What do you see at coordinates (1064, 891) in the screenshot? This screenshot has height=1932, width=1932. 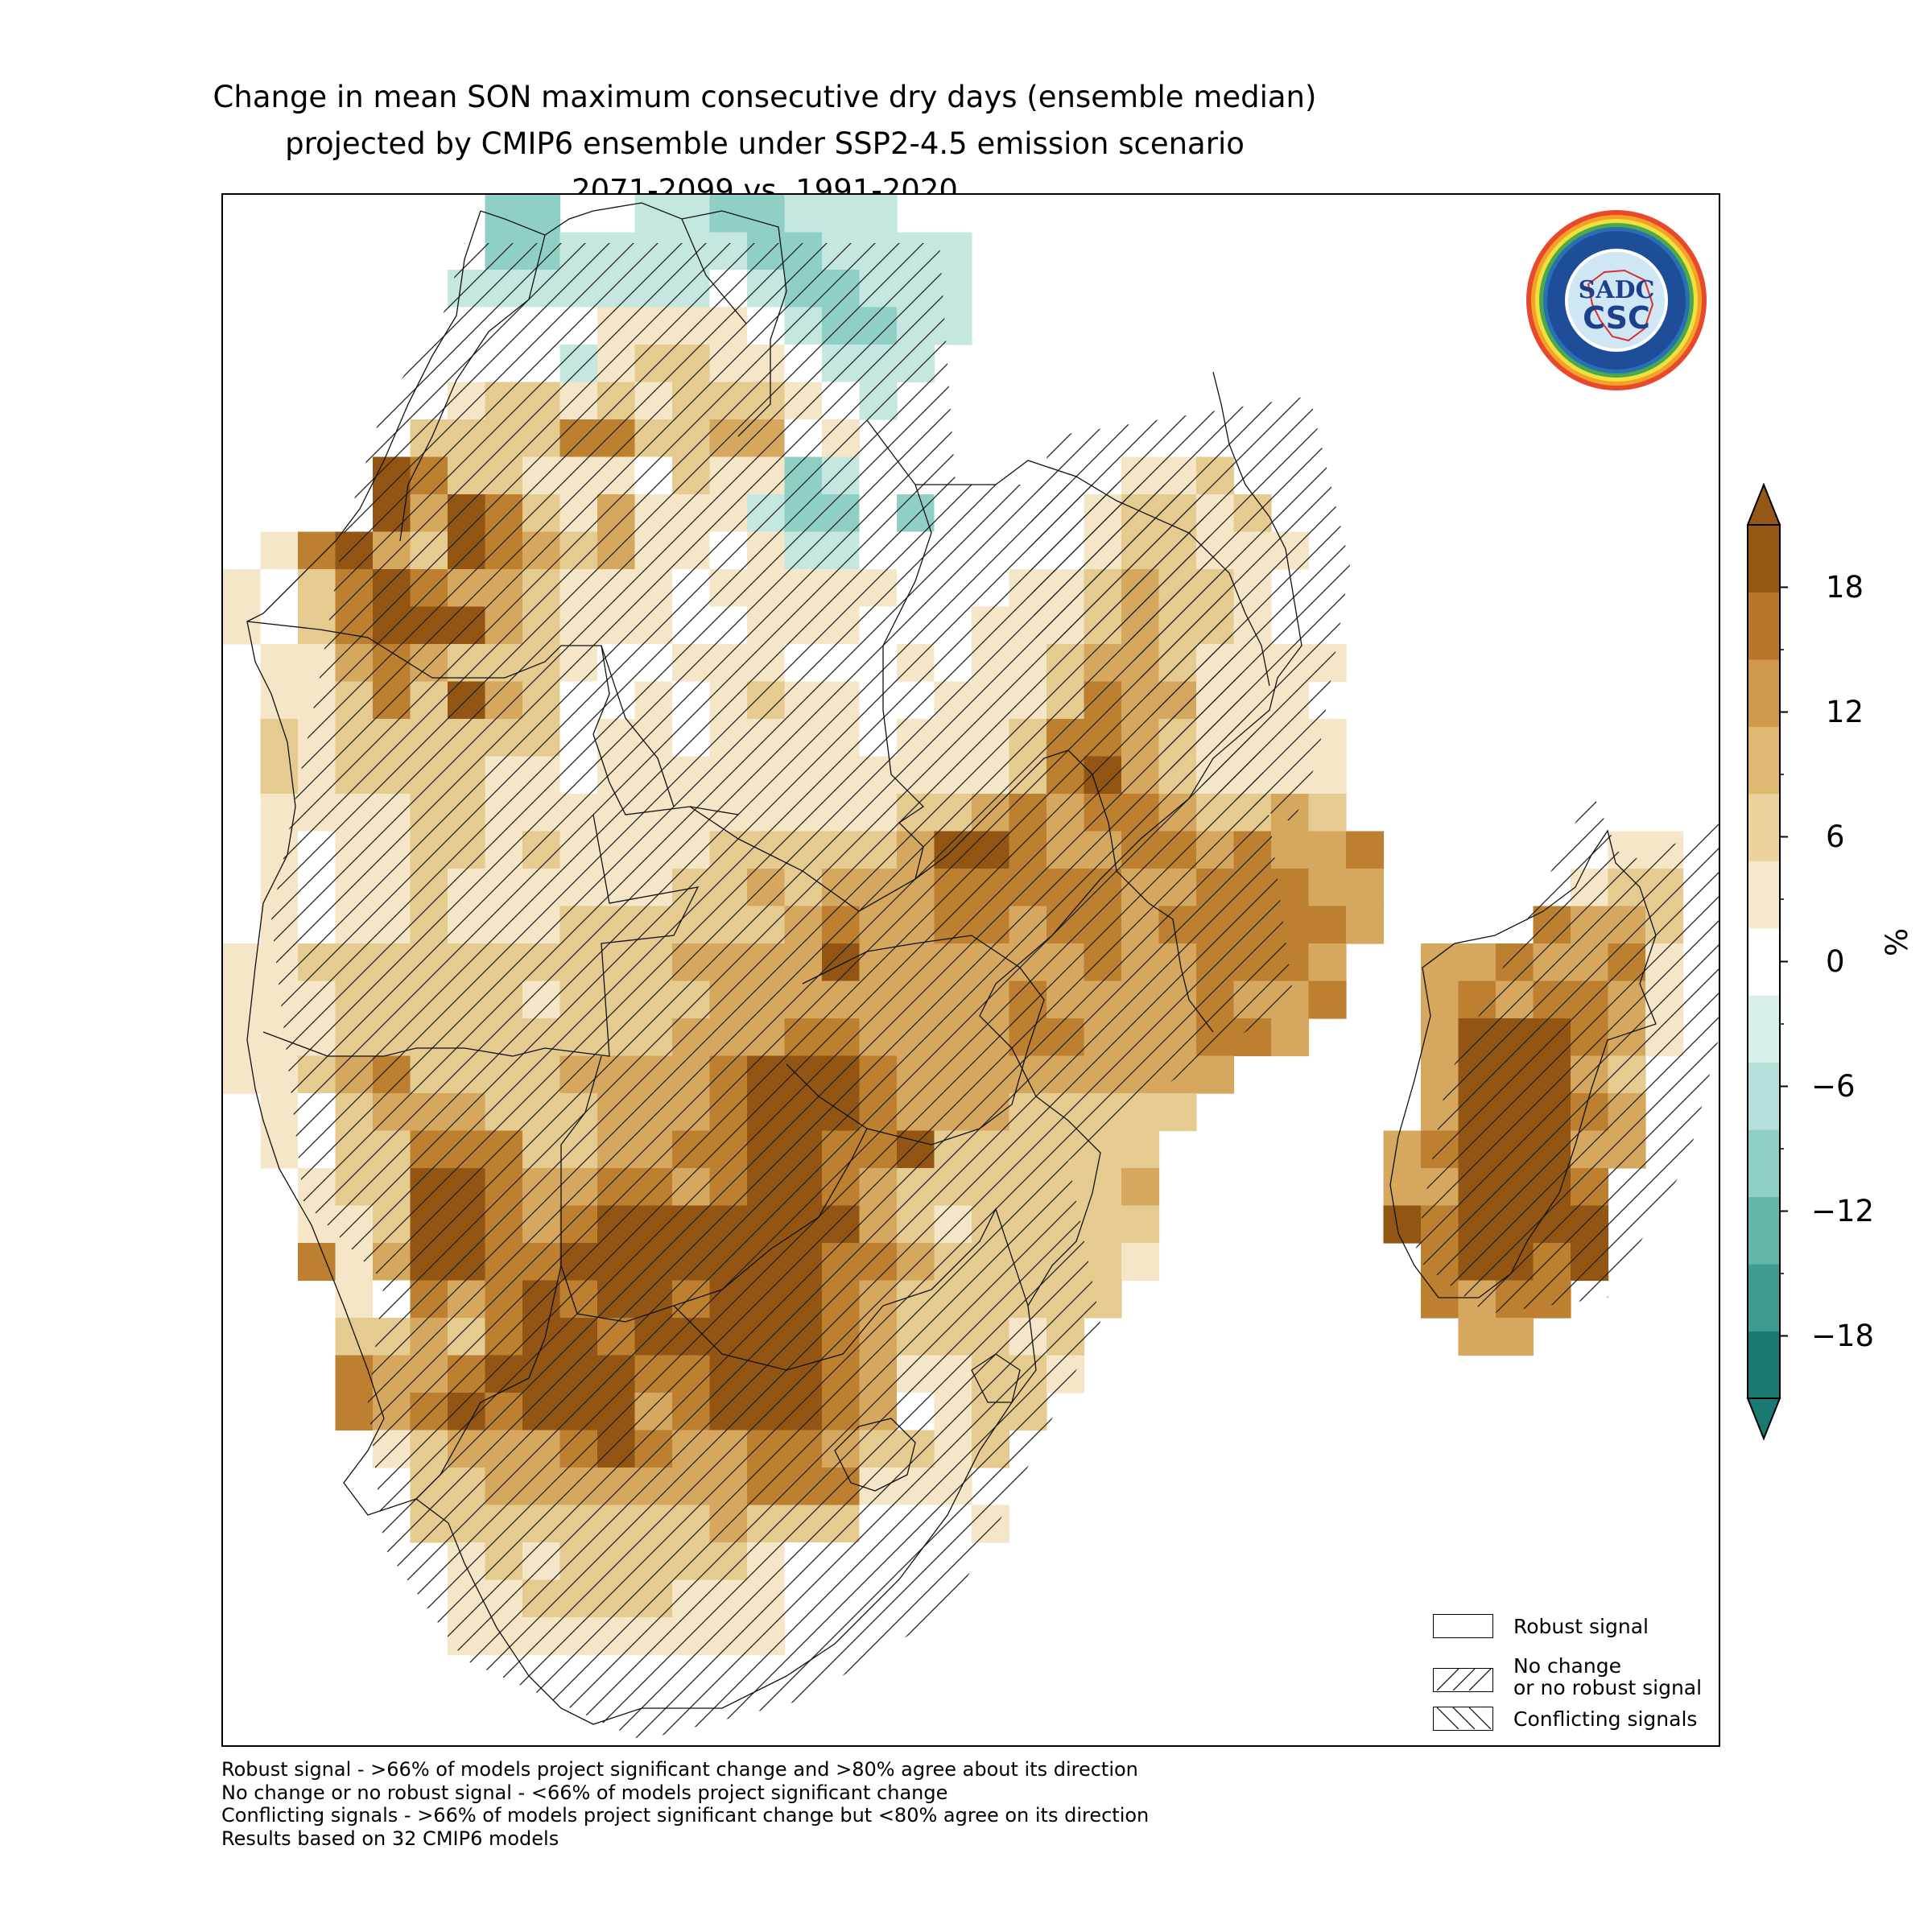 I see `border-malawi-moz` at bounding box center [1064, 891].